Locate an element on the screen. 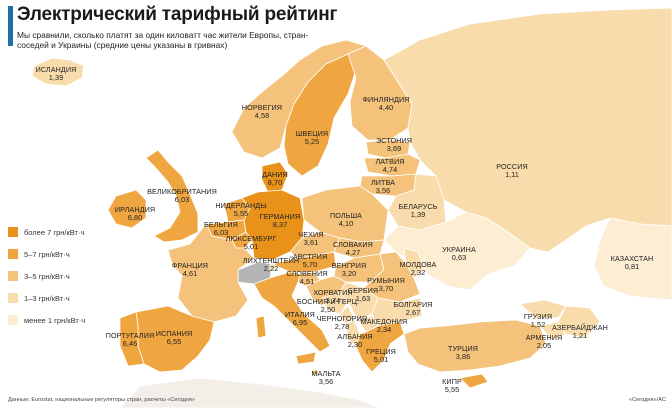 Image resolution: width=672 pixels, height=408 pixels. country-label-italy: Италия 6,95 is located at coordinates (300, 319).